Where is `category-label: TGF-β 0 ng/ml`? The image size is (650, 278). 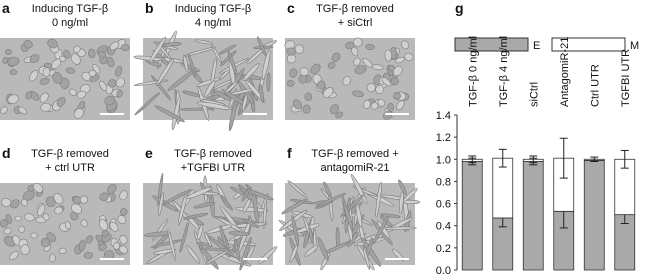
category-label: TGF-β 0 ng/ml is located at coordinates (473, 71).